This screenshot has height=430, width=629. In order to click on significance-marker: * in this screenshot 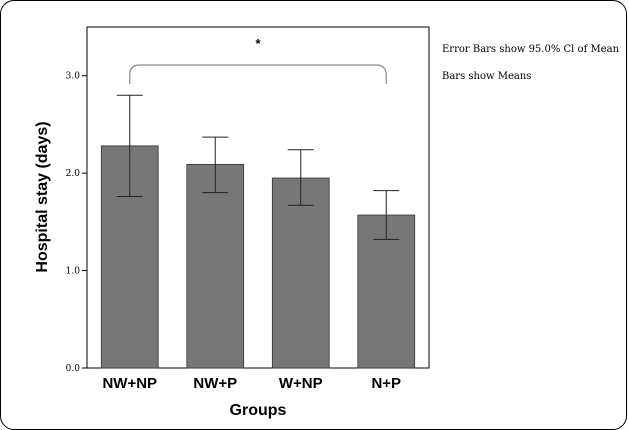, I will do `click(258, 43)`.